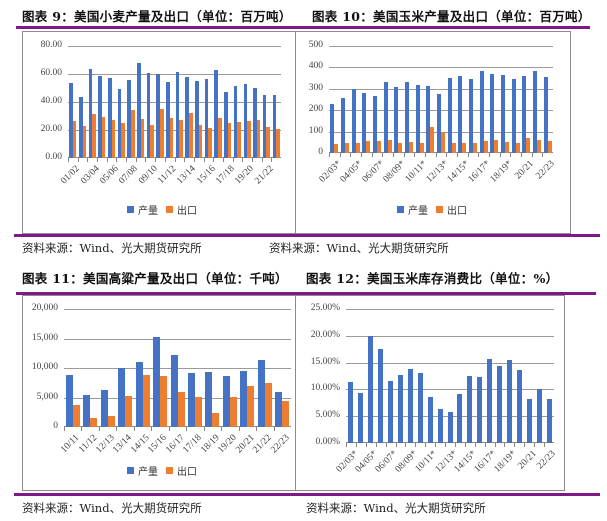 The image size is (607, 521). I want to click on x-tick-label: 13/14, so click(187, 175).